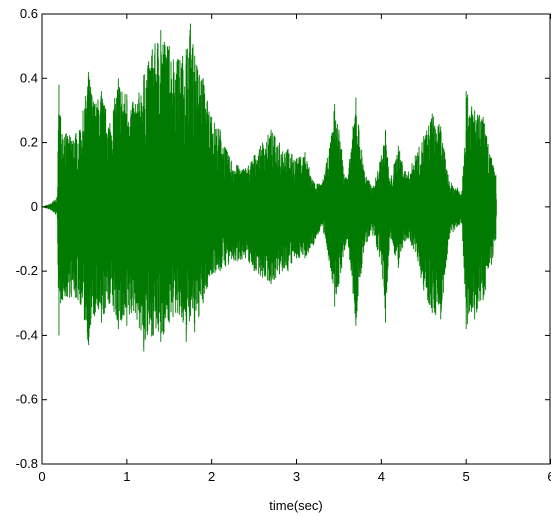 The width and height of the screenshot is (551, 516). Describe the element at coordinates (34, 206) in the screenshot. I see `y-tick-label: 0` at that location.